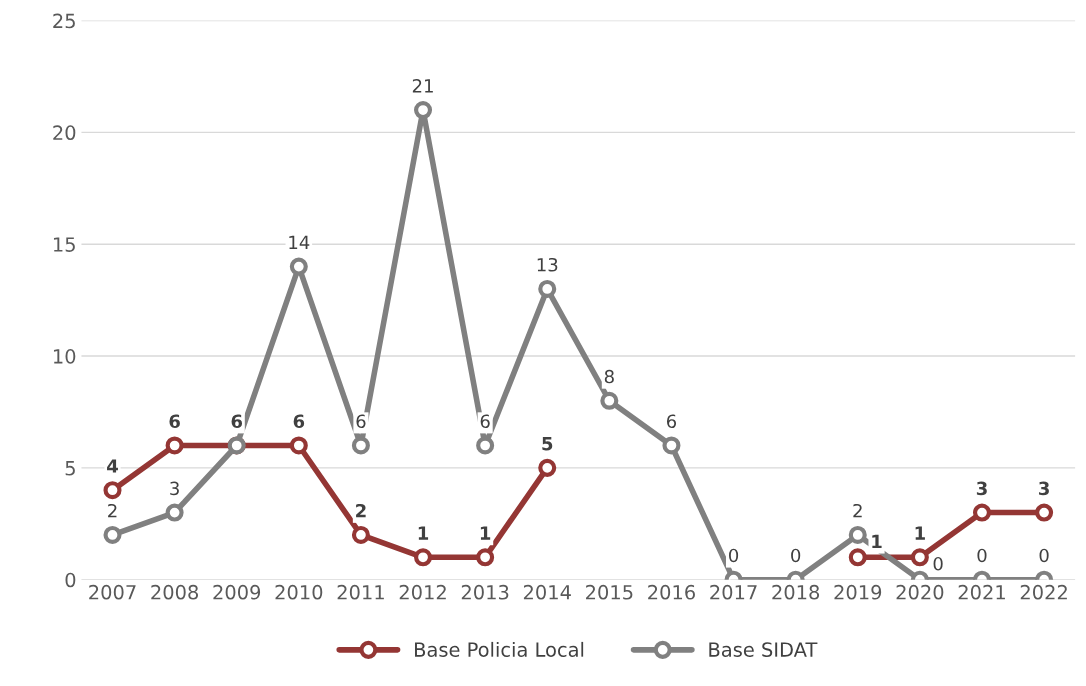  What do you see at coordinates (70, 468) in the screenshot?
I see `y-tick-label: 5` at bounding box center [70, 468].